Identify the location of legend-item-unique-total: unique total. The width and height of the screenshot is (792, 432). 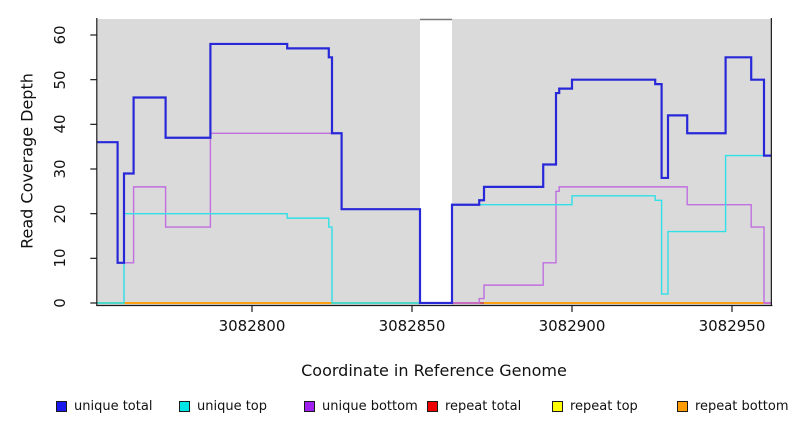
(104, 406).